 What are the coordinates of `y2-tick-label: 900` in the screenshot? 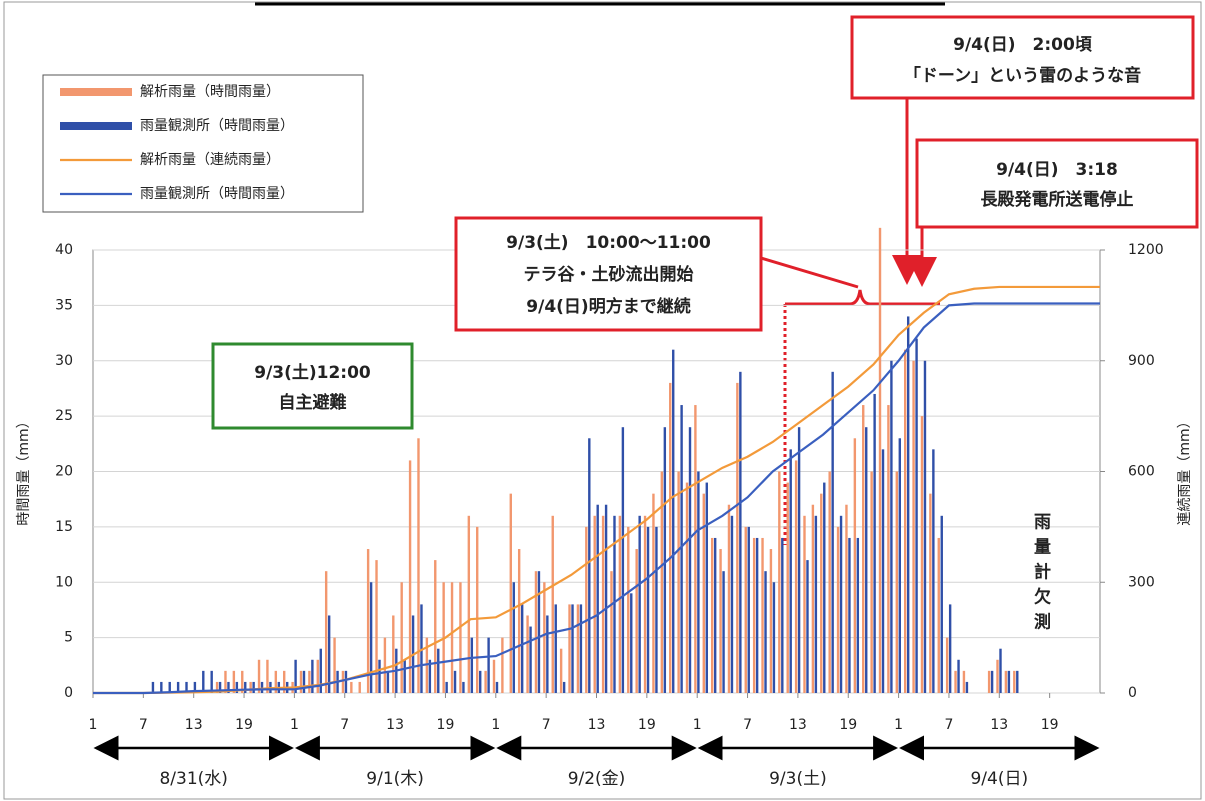 It's located at (1141, 361).